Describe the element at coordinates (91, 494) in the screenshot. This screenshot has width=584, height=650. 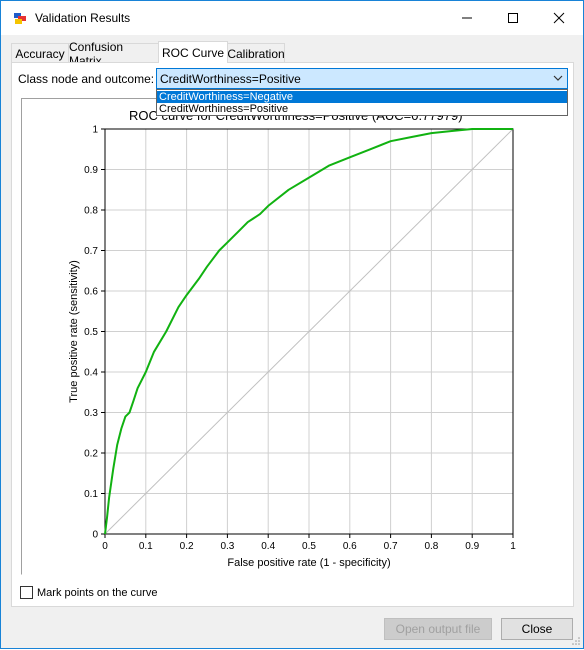
I see `y-tick-label: 0.1` at that location.